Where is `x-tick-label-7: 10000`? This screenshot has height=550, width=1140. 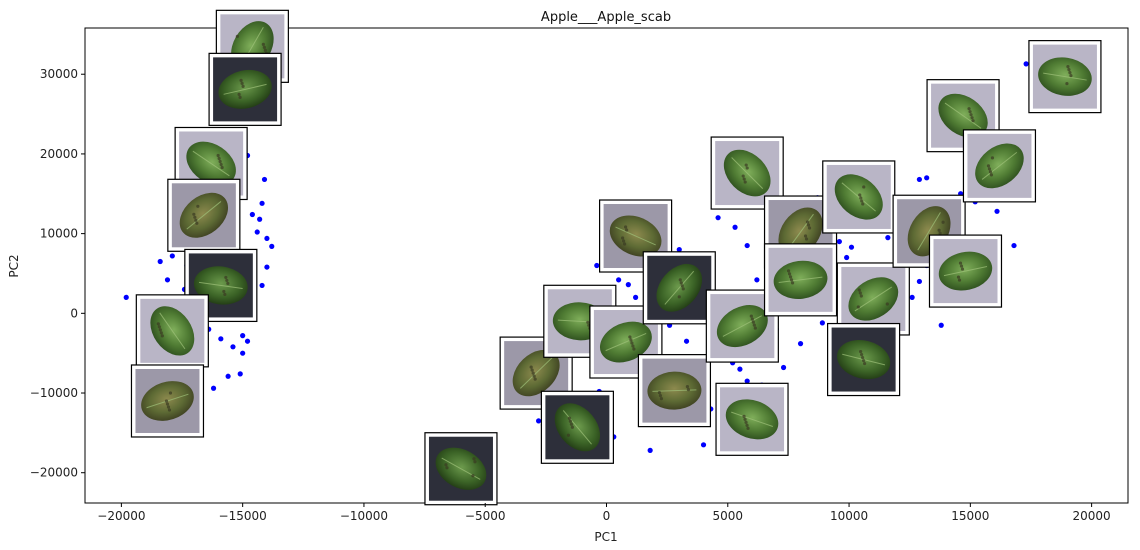 x-tick-label-7: 10000 is located at coordinates (849, 516).